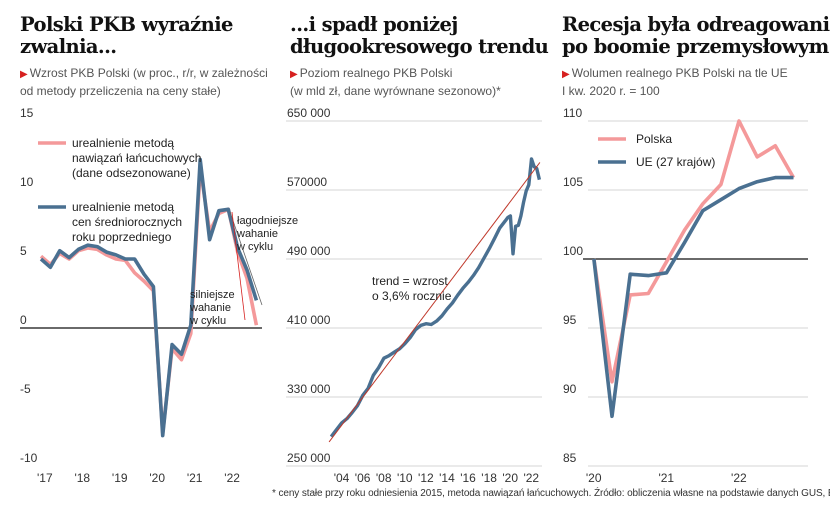 This screenshot has width=830, height=520. Describe the element at coordinates (696, 24) in the screenshot. I see `panel-3-title-line1: Recesja była odreagowaniem` at that location.